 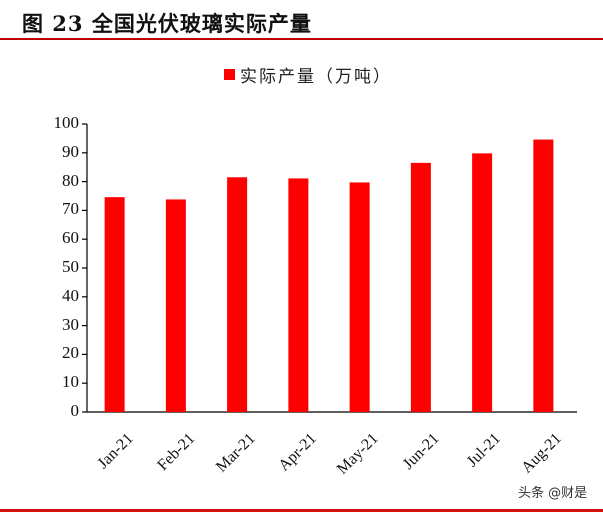 What do you see at coordinates (301, 39) in the screenshot?
I see `title-rule` at bounding box center [301, 39].